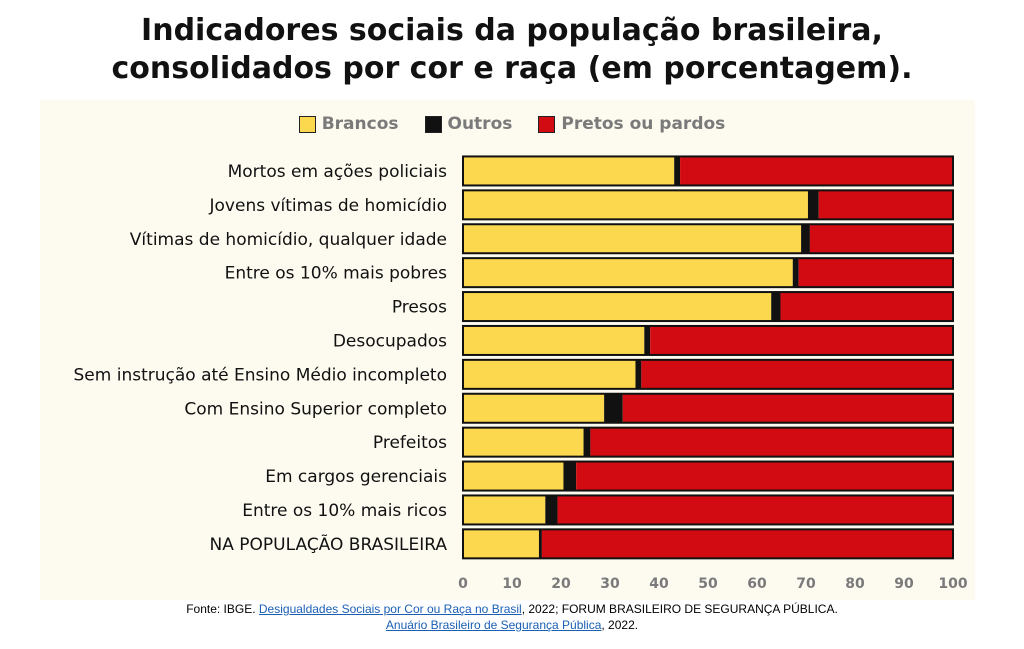  Describe the element at coordinates (534, 408) in the screenshot. I see `bar-brancos-com-ensino-superior-completo` at that location.